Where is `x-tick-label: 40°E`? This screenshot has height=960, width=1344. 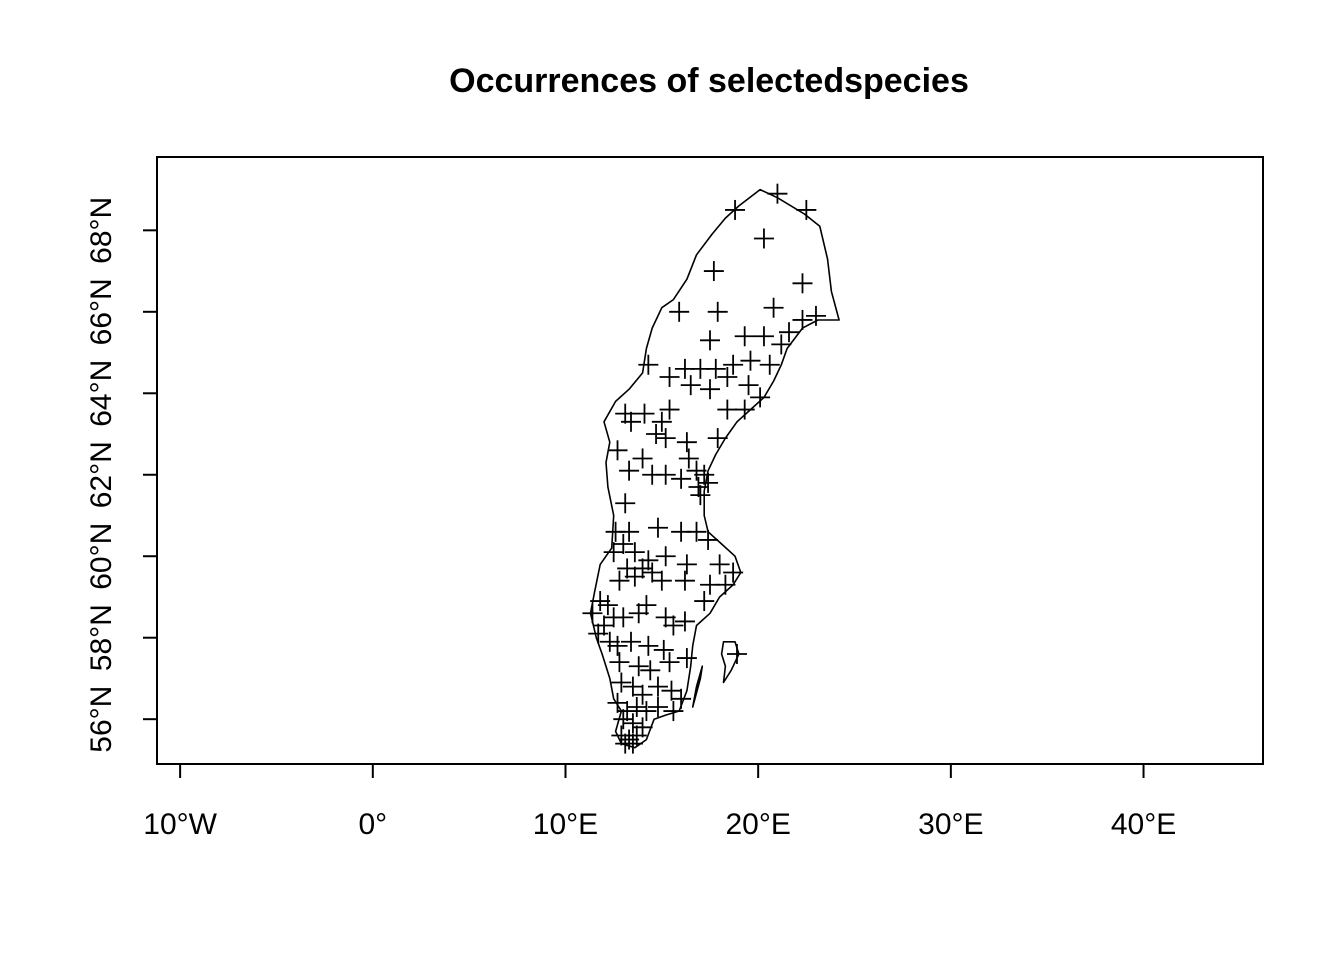 x-tick-label: 40°E is located at coordinates (1143, 824).